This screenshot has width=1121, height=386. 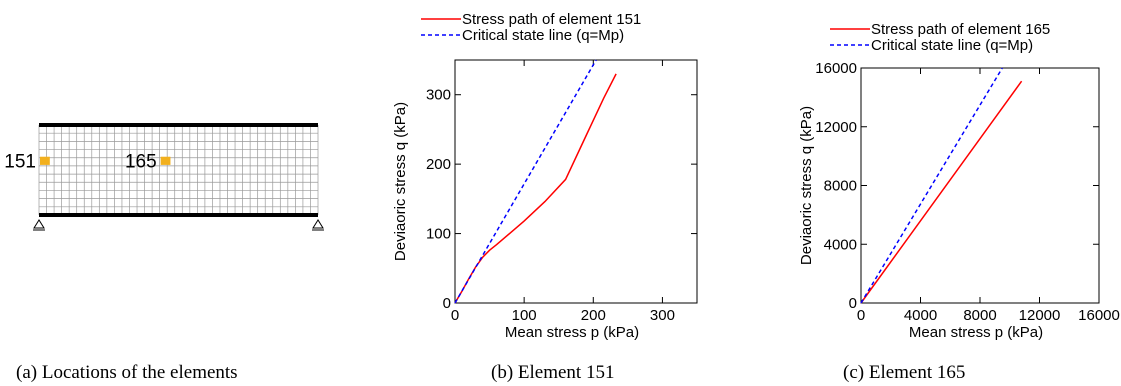 I want to click on legend-label-0: Stress path of element 151, so click(x=551, y=19).